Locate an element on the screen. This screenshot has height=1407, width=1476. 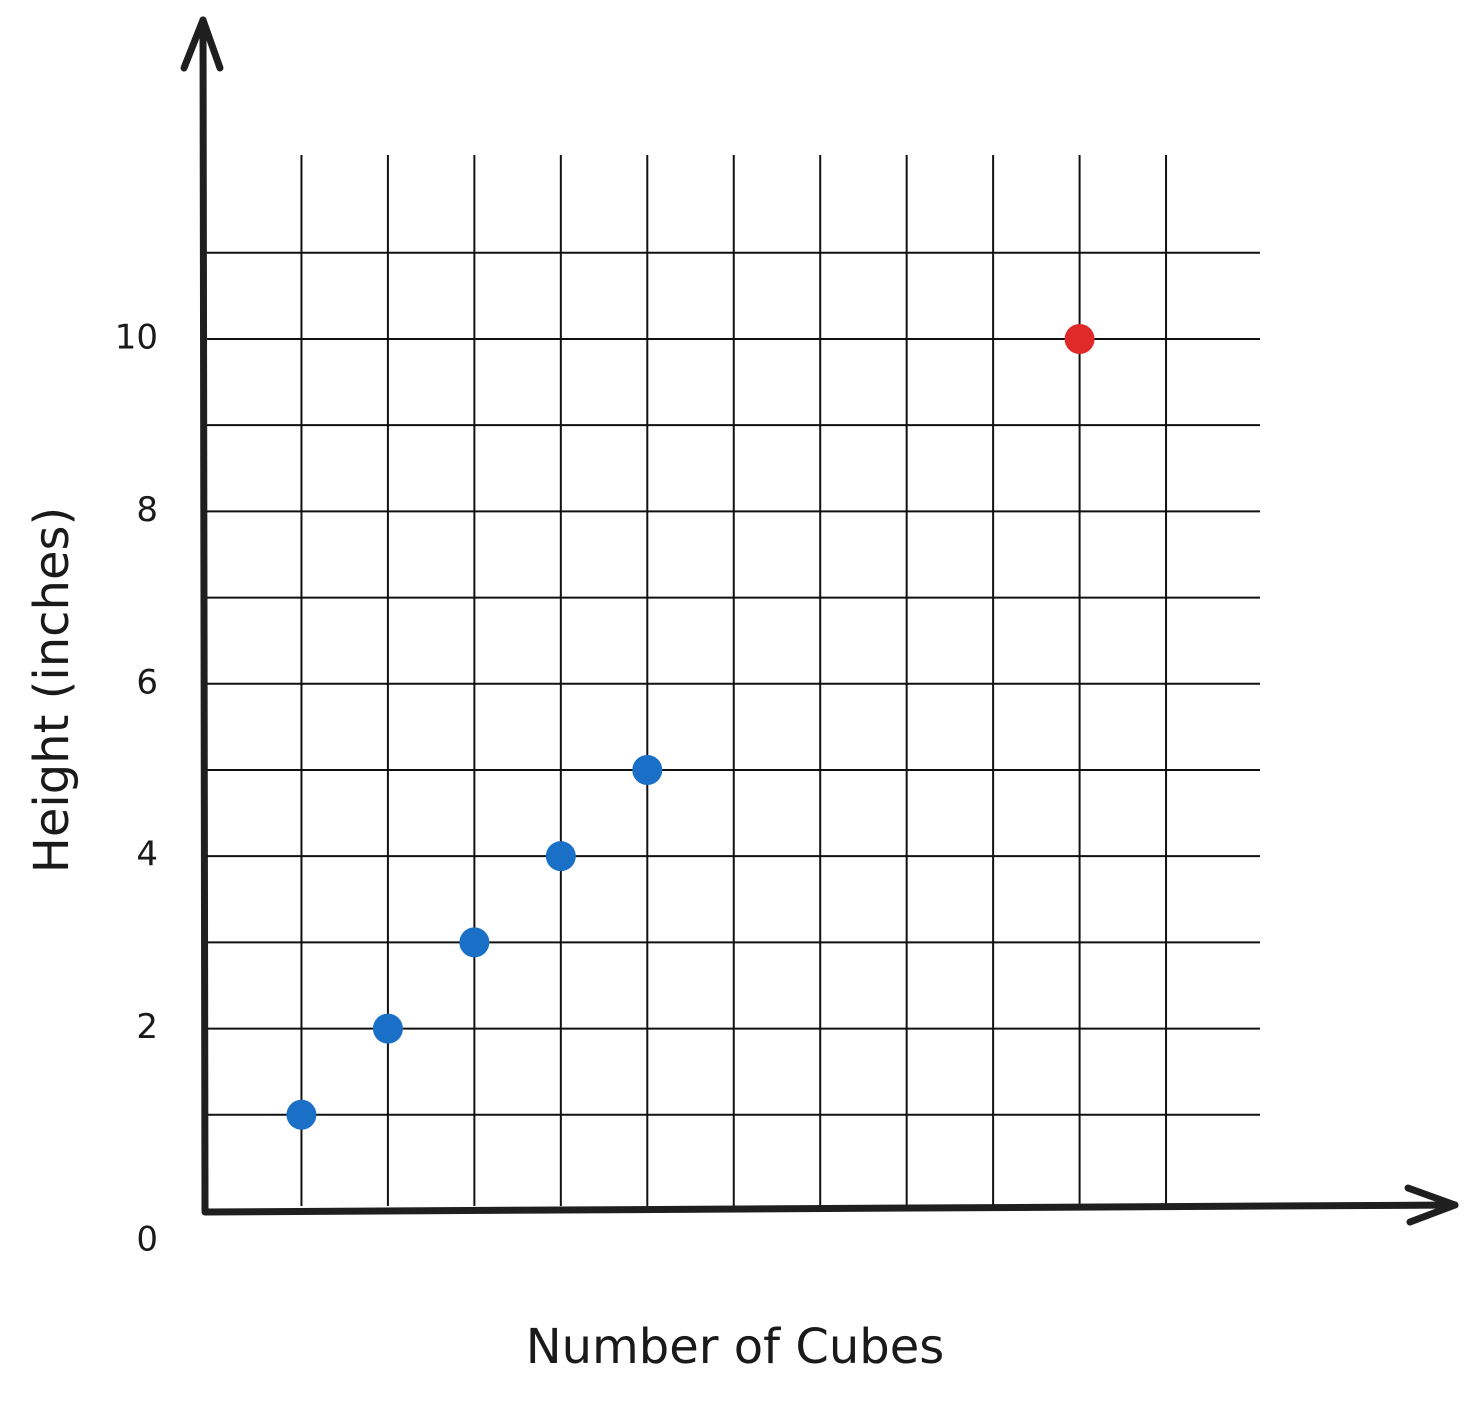
y-tick-label: 0 is located at coordinates (147, 1240).